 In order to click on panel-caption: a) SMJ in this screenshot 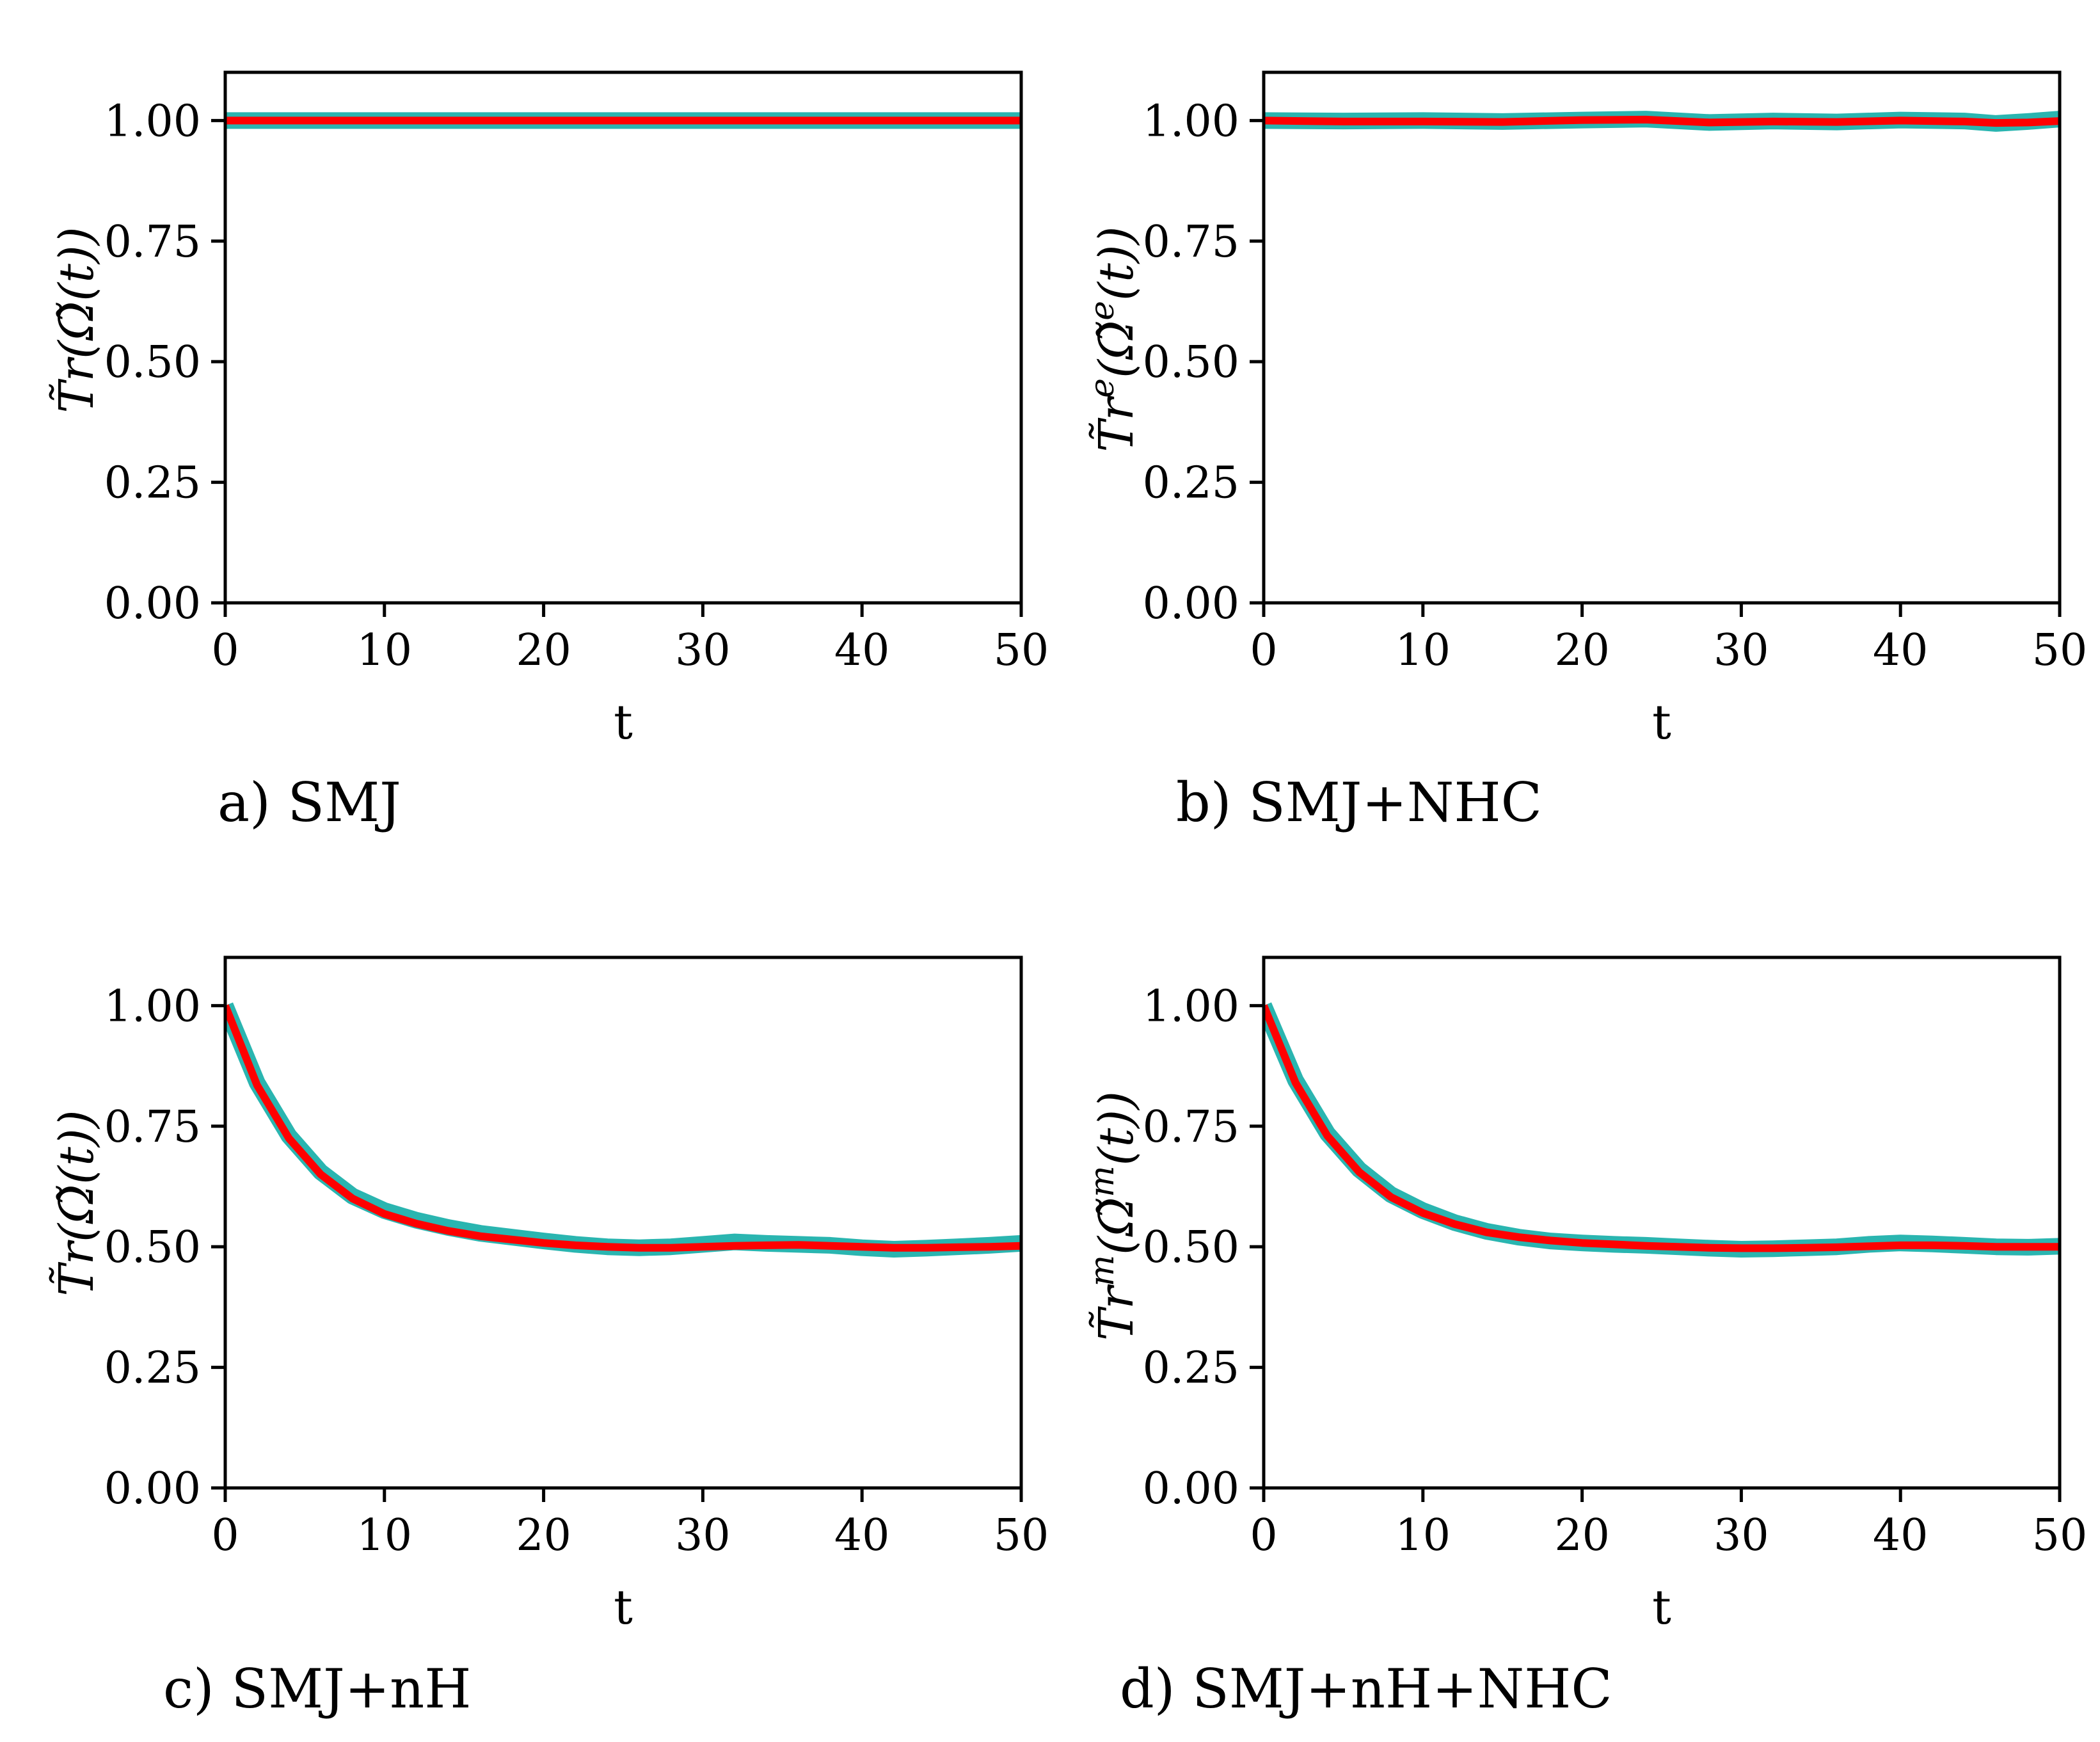, I will do `click(309, 802)`.